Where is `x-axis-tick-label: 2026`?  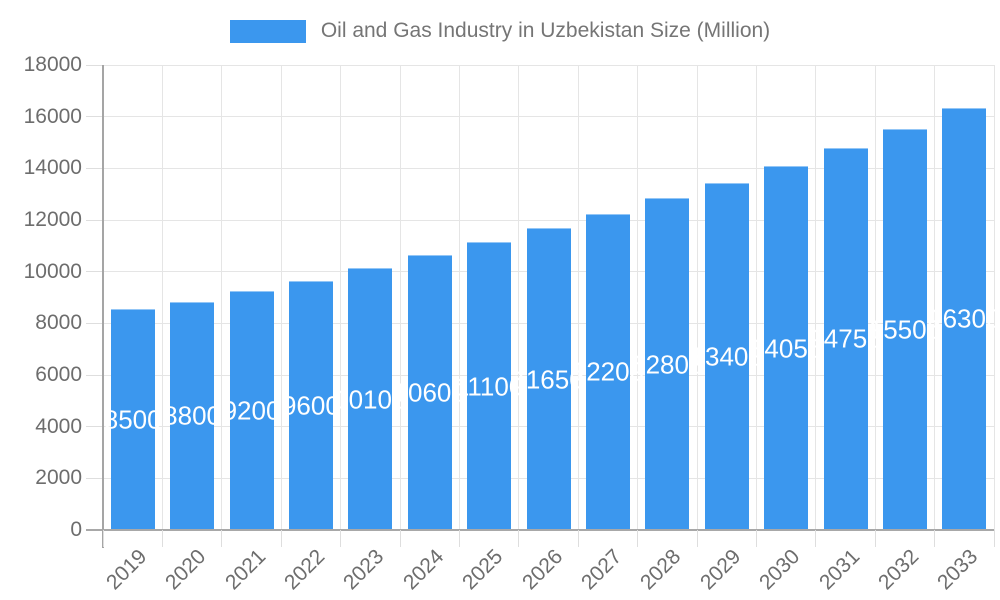 x-axis-tick-label: 2026 is located at coordinates (542, 570).